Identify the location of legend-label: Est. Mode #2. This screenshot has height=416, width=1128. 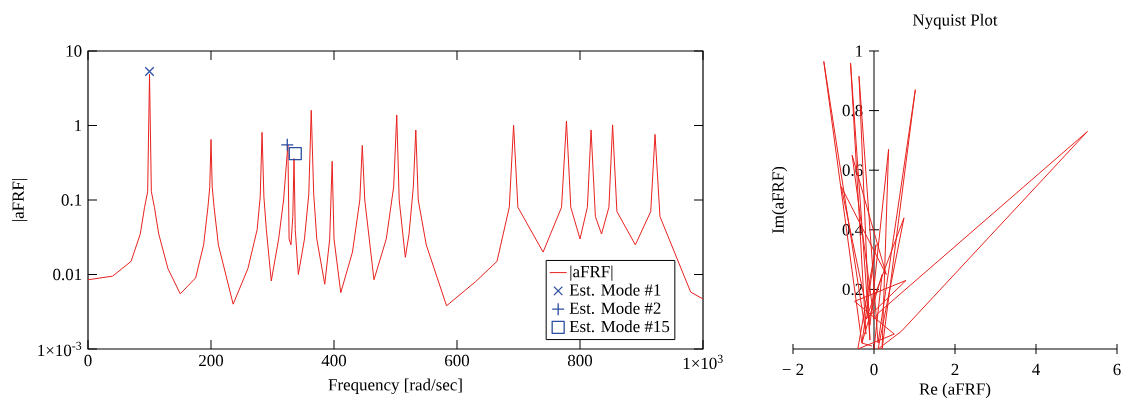
(615, 308).